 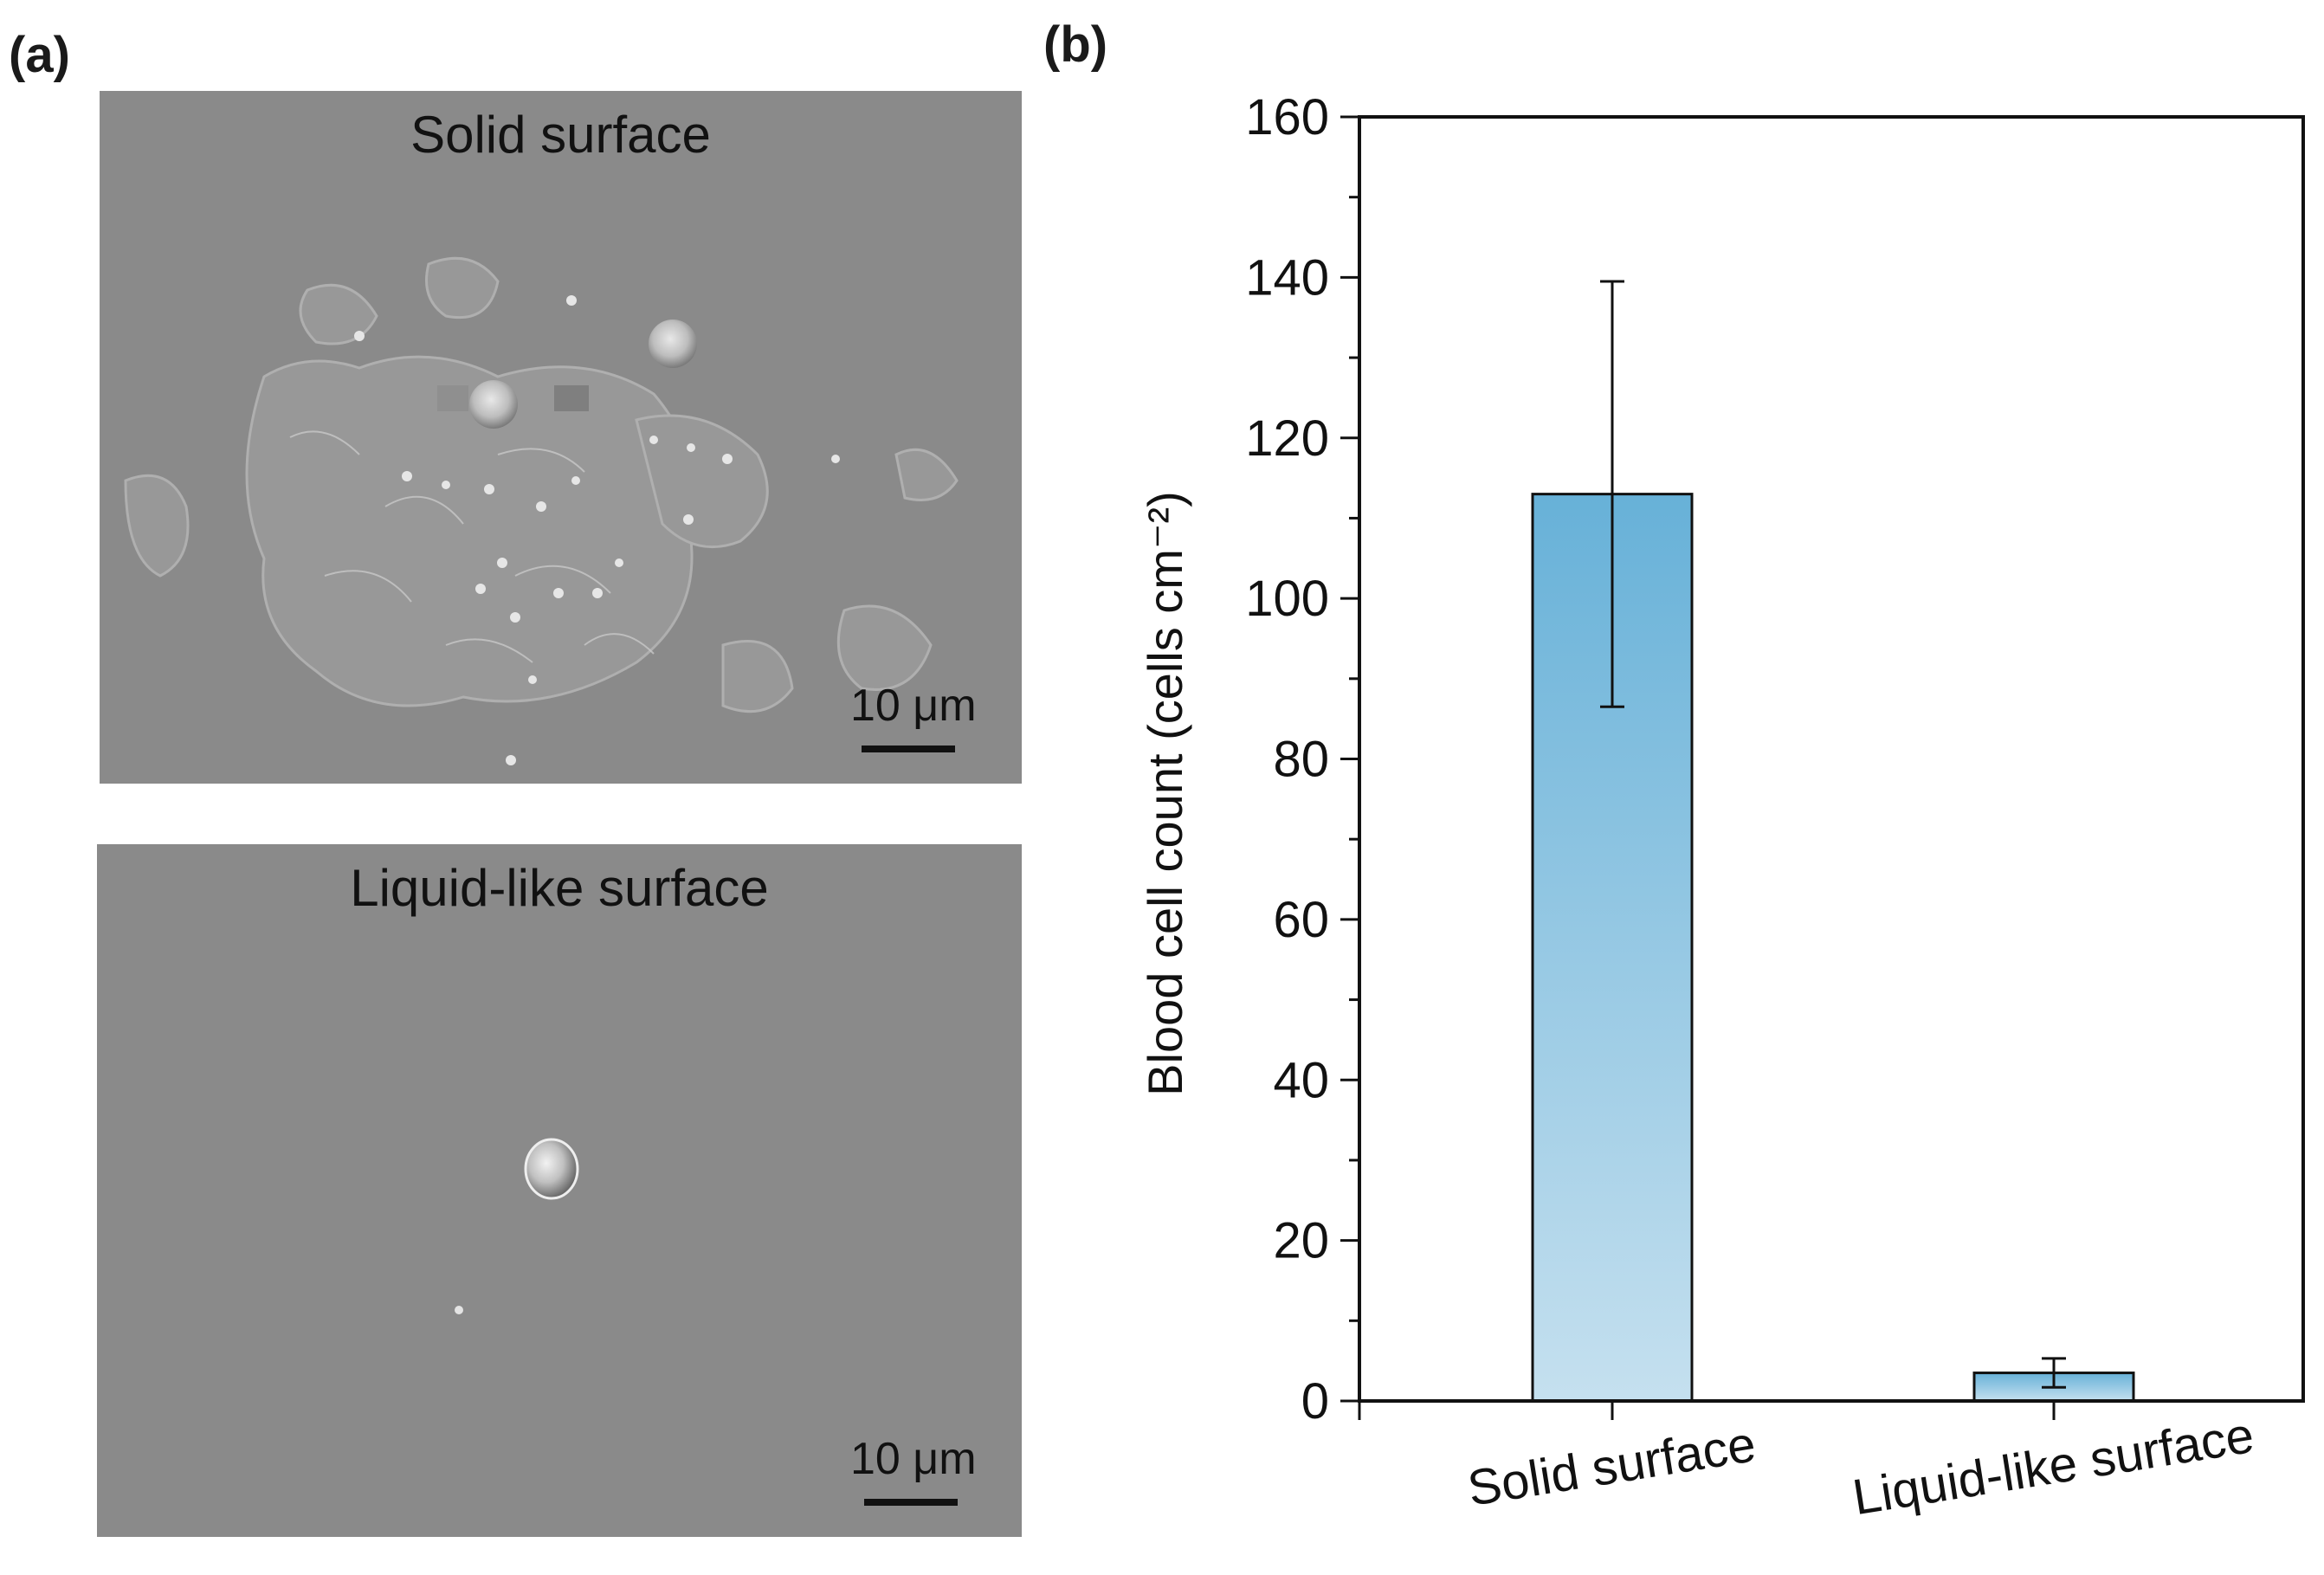 I want to click on y-tick-label-8: 160, so click(x=1287, y=117).